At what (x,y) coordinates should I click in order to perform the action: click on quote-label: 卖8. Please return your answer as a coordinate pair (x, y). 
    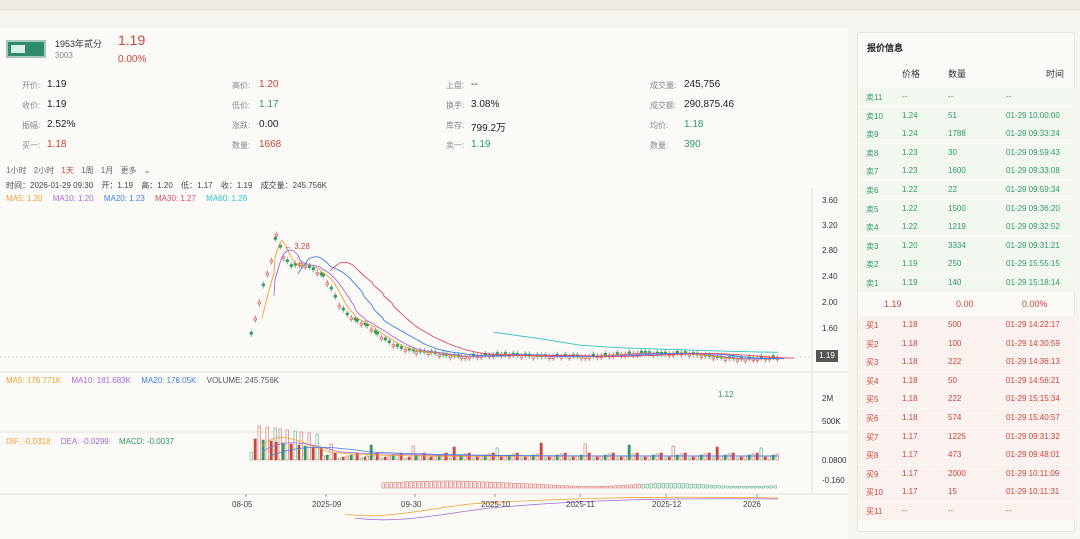
    Looking at the image, I should click on (872, 153).